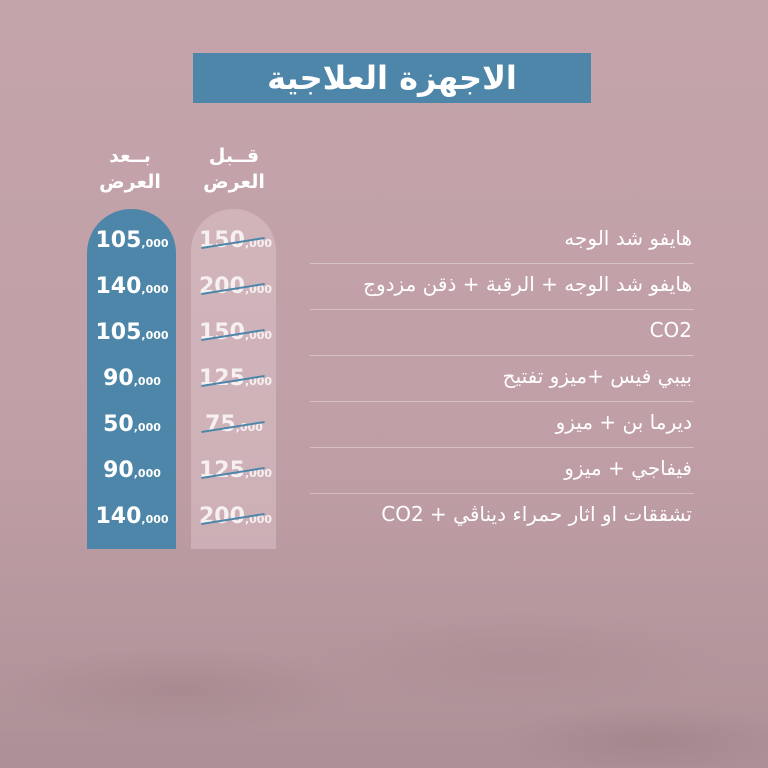 The width and height of the screenshot is (768, 768). Describe the element at coordinates (234, 156) in the screenshot. I see `column-header-before-line1: قــبل` at that location.